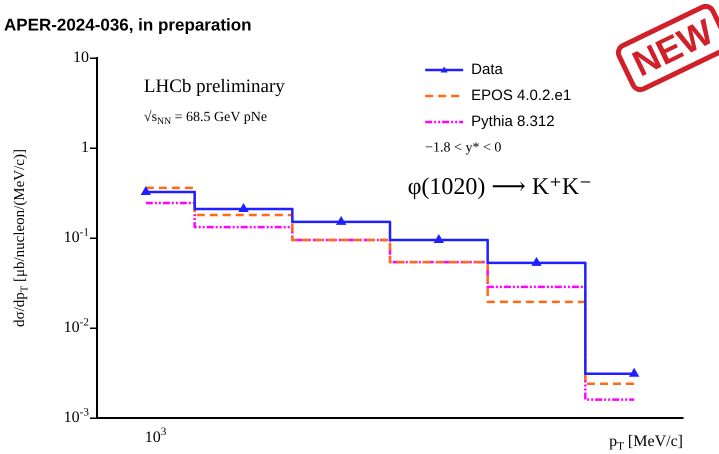 This screenshot has width=719, height=454. Describe the element at coordinates (487, 69) in the screenshot. I see `legend-label: Data` at that location.